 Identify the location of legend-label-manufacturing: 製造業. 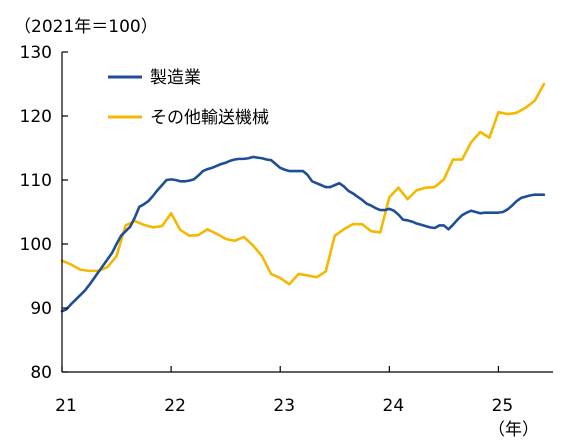
(175, 78).